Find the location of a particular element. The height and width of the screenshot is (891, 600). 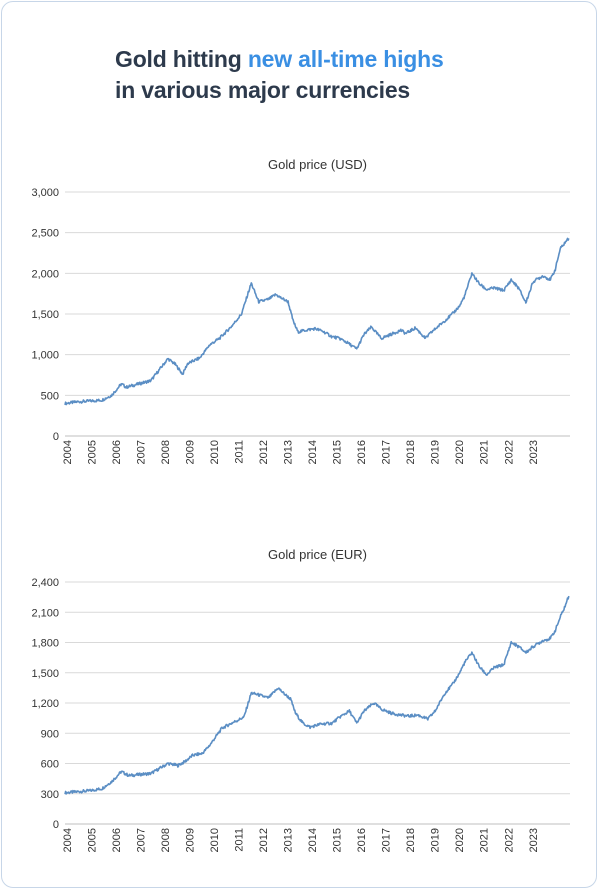

y-tick-label: 1,200 is located at coordinates (45, 704).